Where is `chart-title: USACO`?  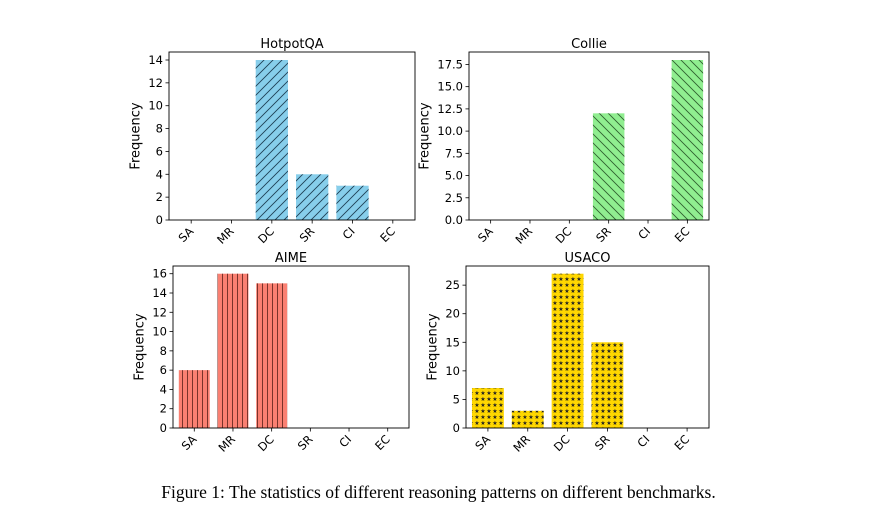
chart-title: USACO is located at coordinates (588, 258).